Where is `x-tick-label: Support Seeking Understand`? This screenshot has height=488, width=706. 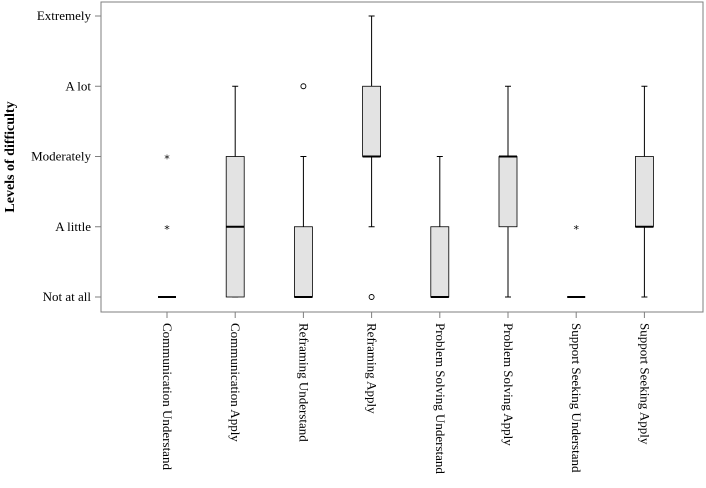 x-tick-label: Support Seeking Understand is located at coordinates (576, 398).